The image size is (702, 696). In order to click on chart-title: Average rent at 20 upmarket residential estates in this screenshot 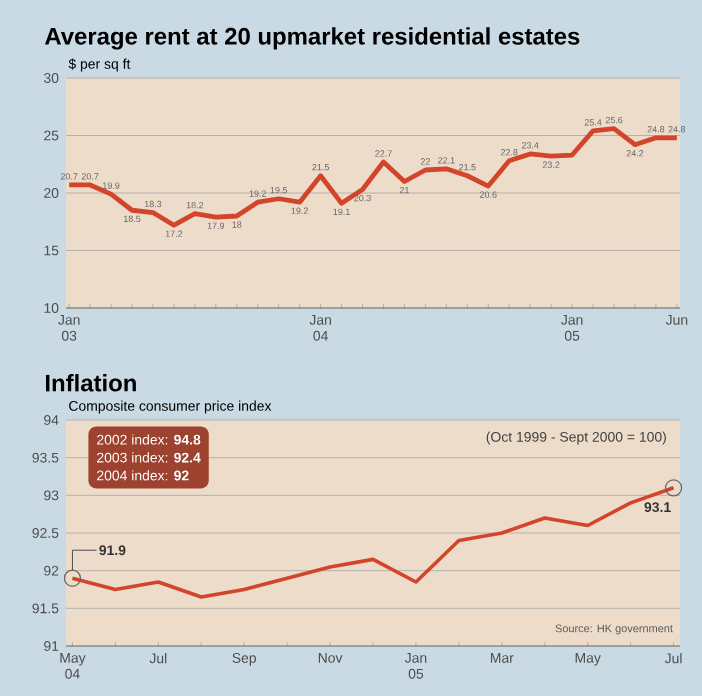, I will do `click(312, 38)`.